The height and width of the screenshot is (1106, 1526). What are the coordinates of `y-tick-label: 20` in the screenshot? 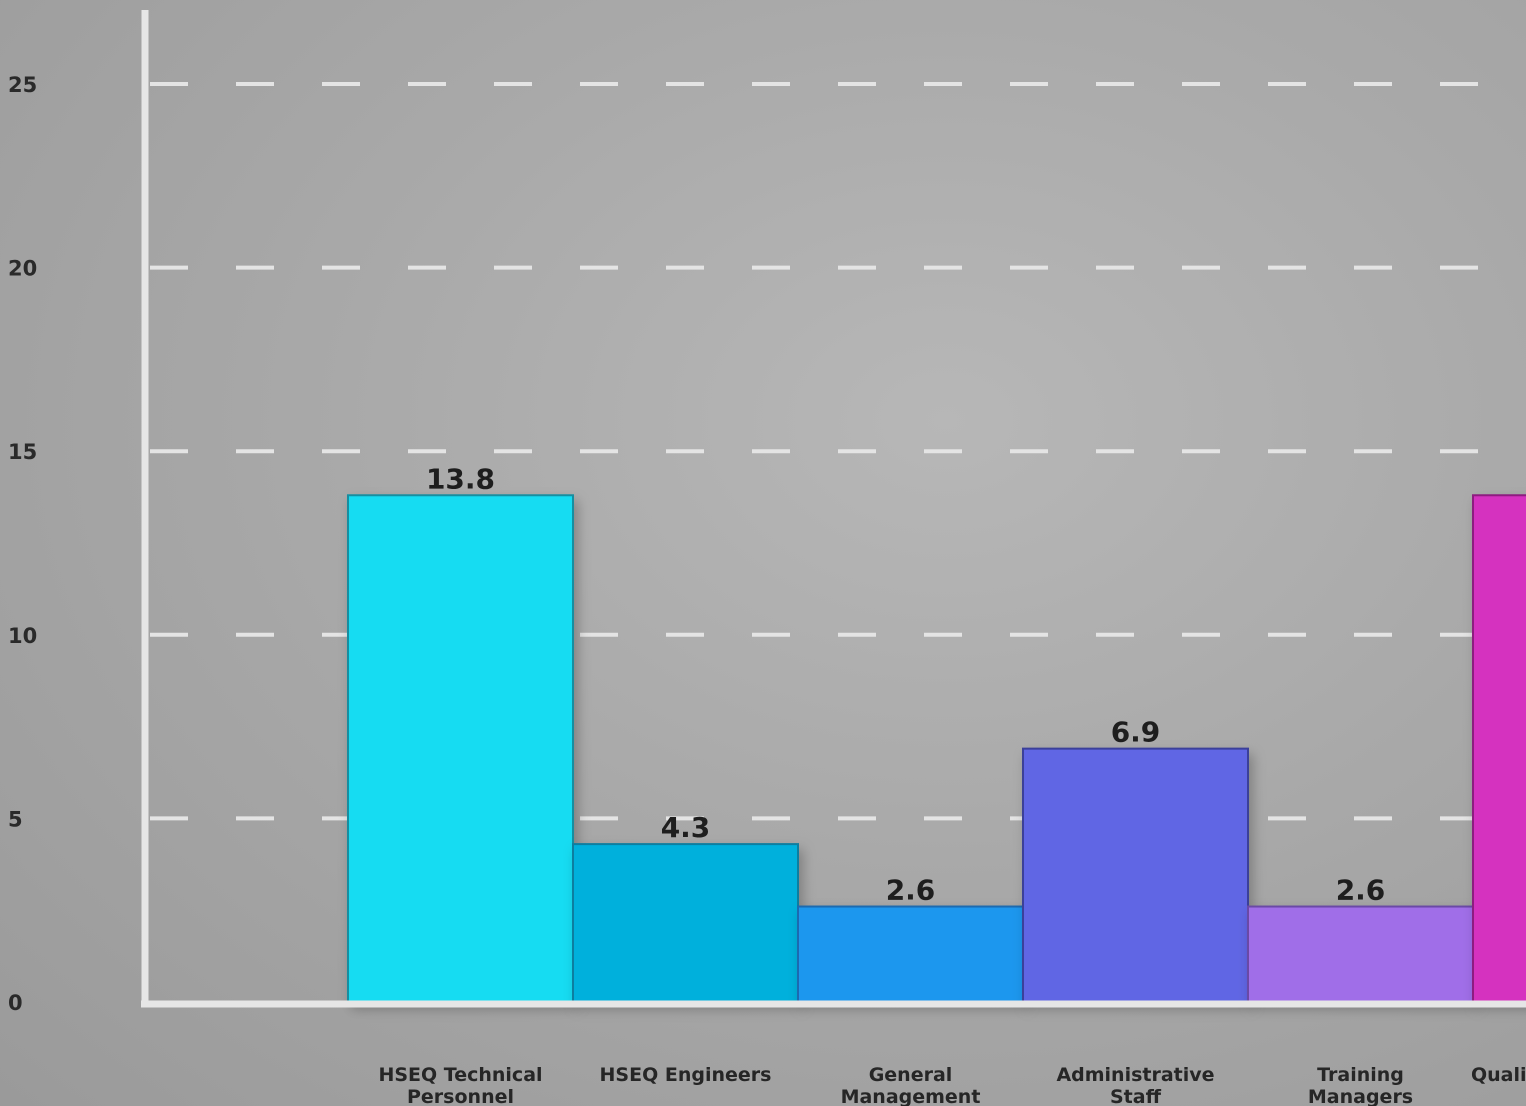 It's located at (22, 269).